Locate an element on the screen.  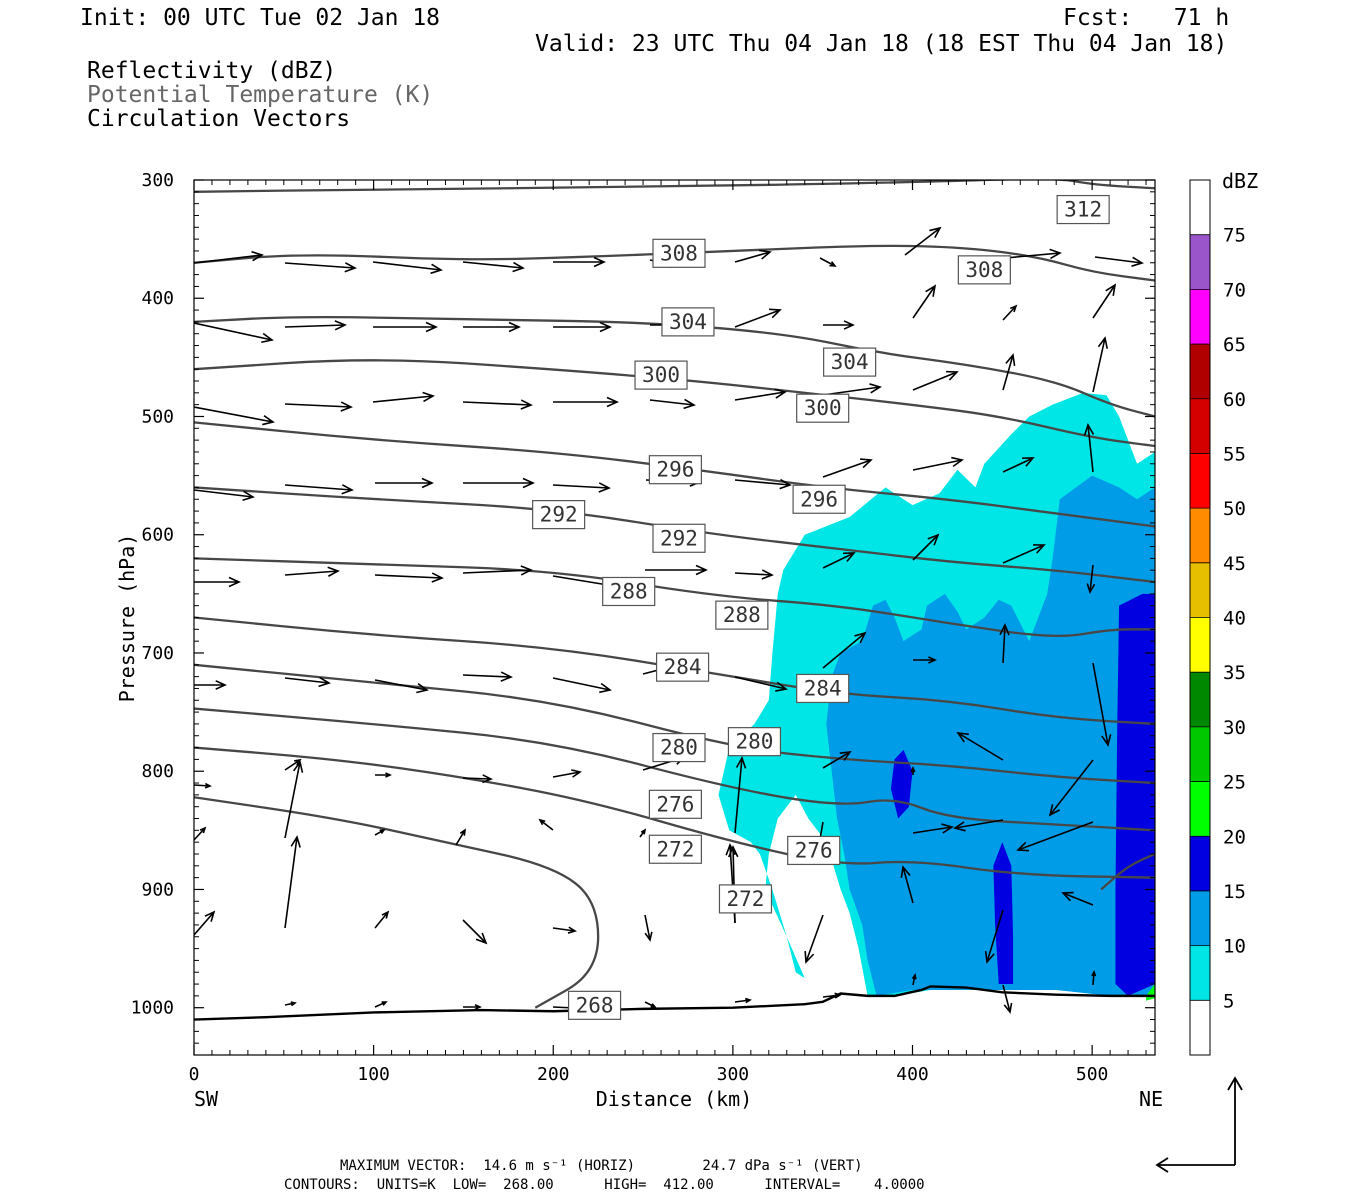
contour-label: 284 is located at coordinates (823, 688).